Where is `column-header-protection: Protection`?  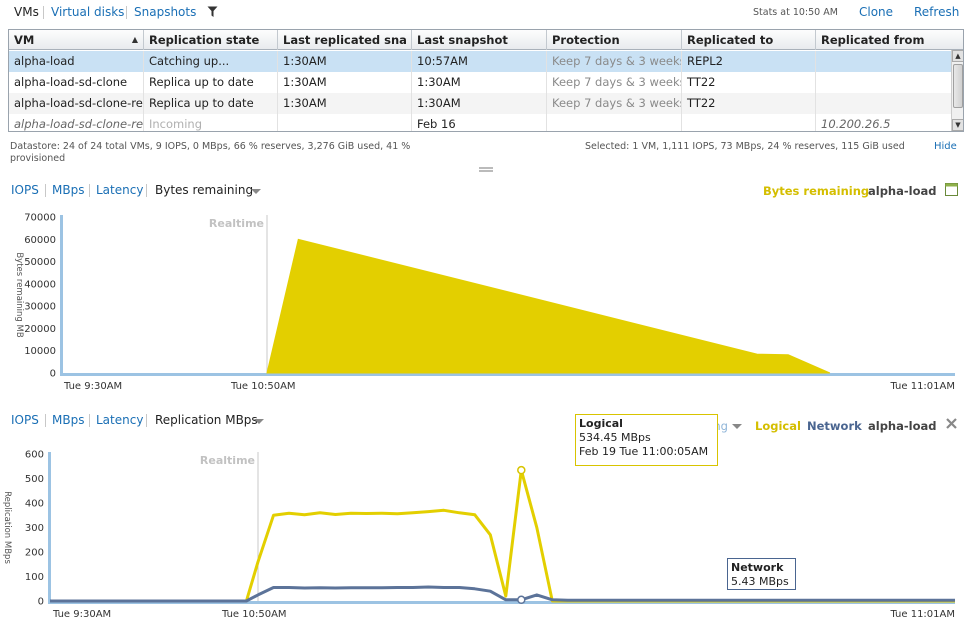 column-header-protection: Protection is located at coordinates (614, 40).